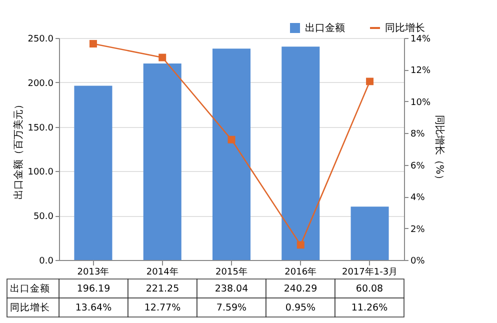 This screenshot has height=323, width=497. What do you see at coordinates (43, 217) in the screenshot?
I see `y-tick-label: 50.0` at bounding box center [43, 217].